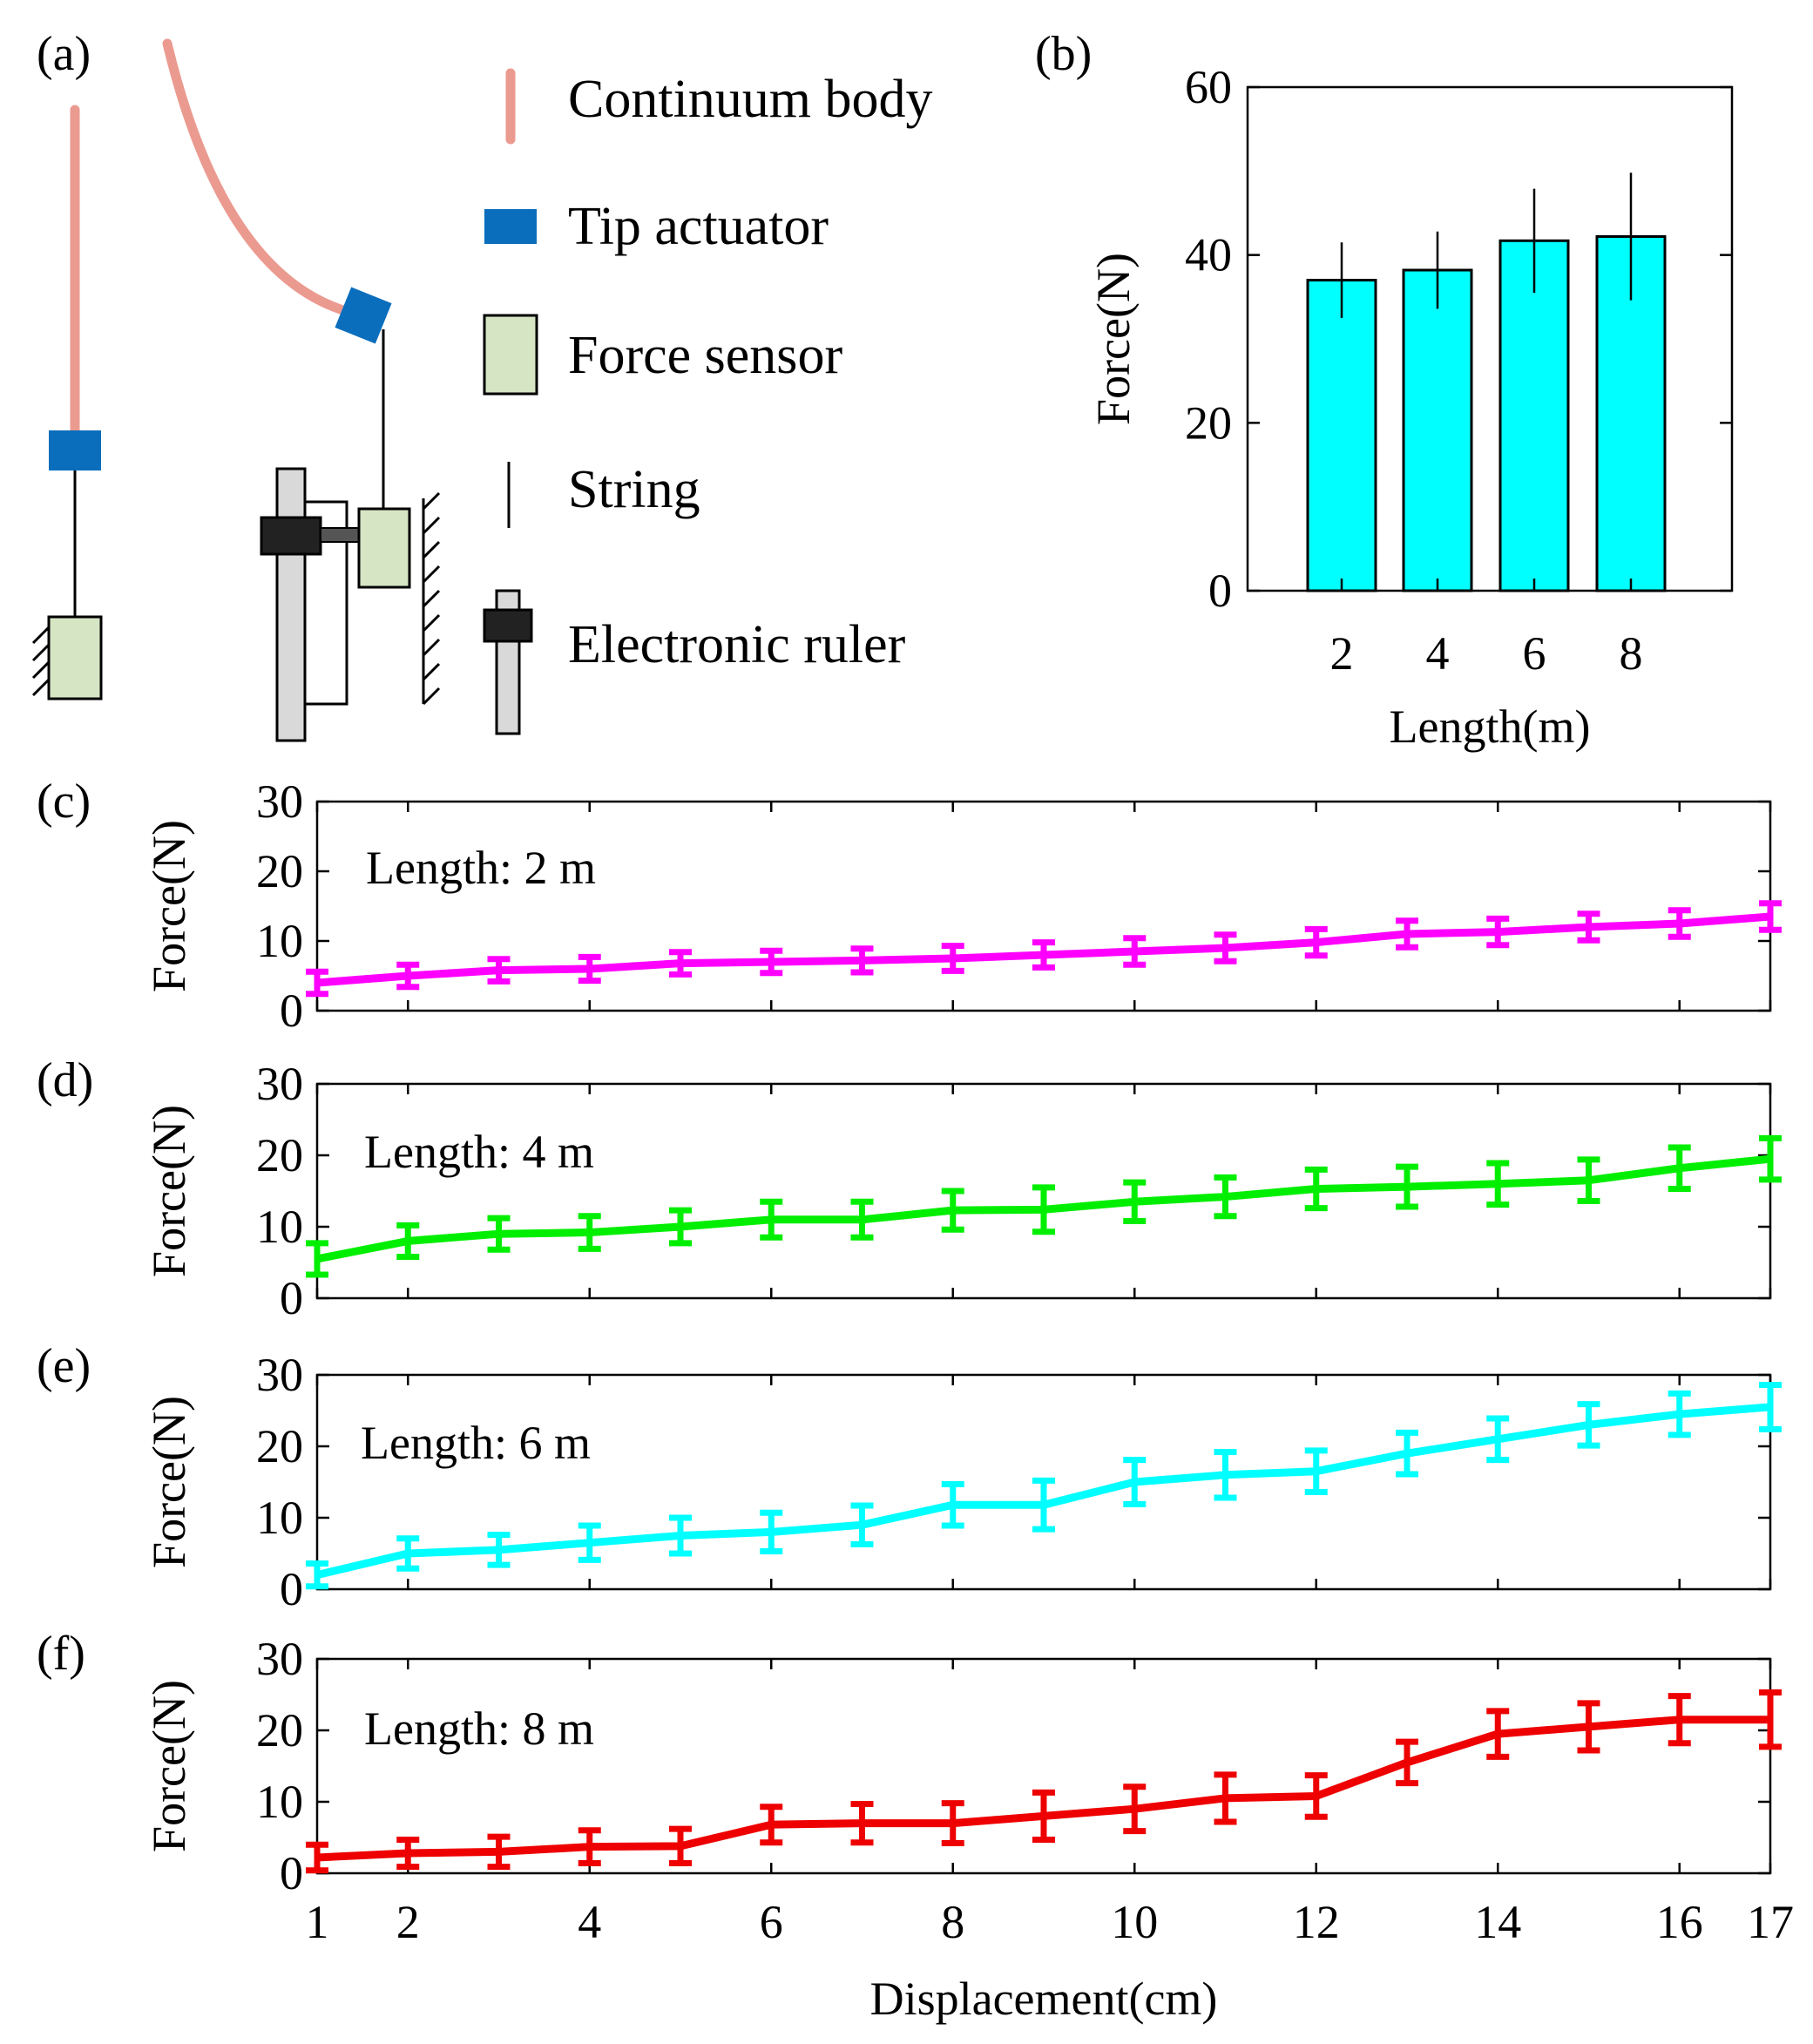 The image size is (1813, 2044). What do you see at coordinates (909, 906) in the screenshot?
I see `panel-c-line-chart: (c) 0 10 20 30 Length: 2 m Force(N)` at bounding box center [909, 906].